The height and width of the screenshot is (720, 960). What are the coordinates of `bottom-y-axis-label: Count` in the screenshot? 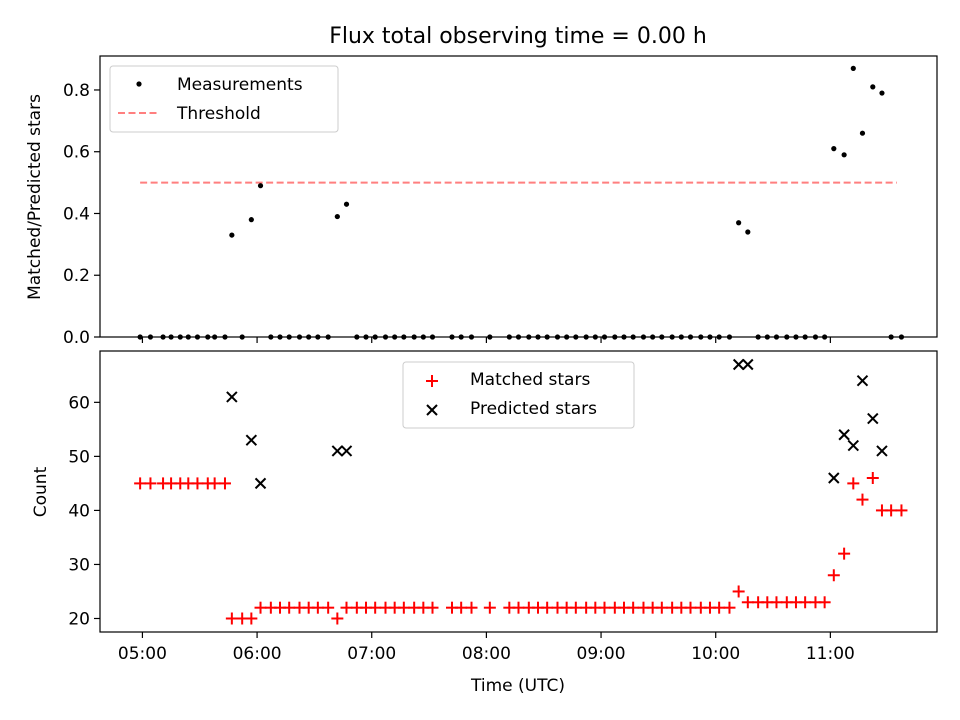 It's located at (41, 491).